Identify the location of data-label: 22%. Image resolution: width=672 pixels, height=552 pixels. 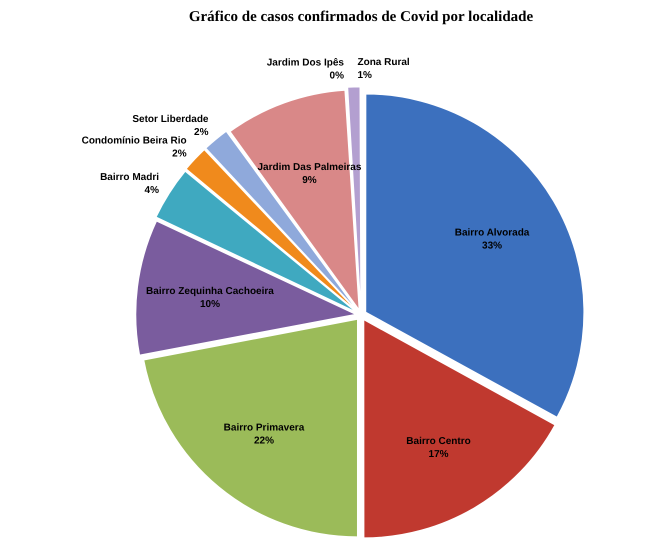
(264, 440).